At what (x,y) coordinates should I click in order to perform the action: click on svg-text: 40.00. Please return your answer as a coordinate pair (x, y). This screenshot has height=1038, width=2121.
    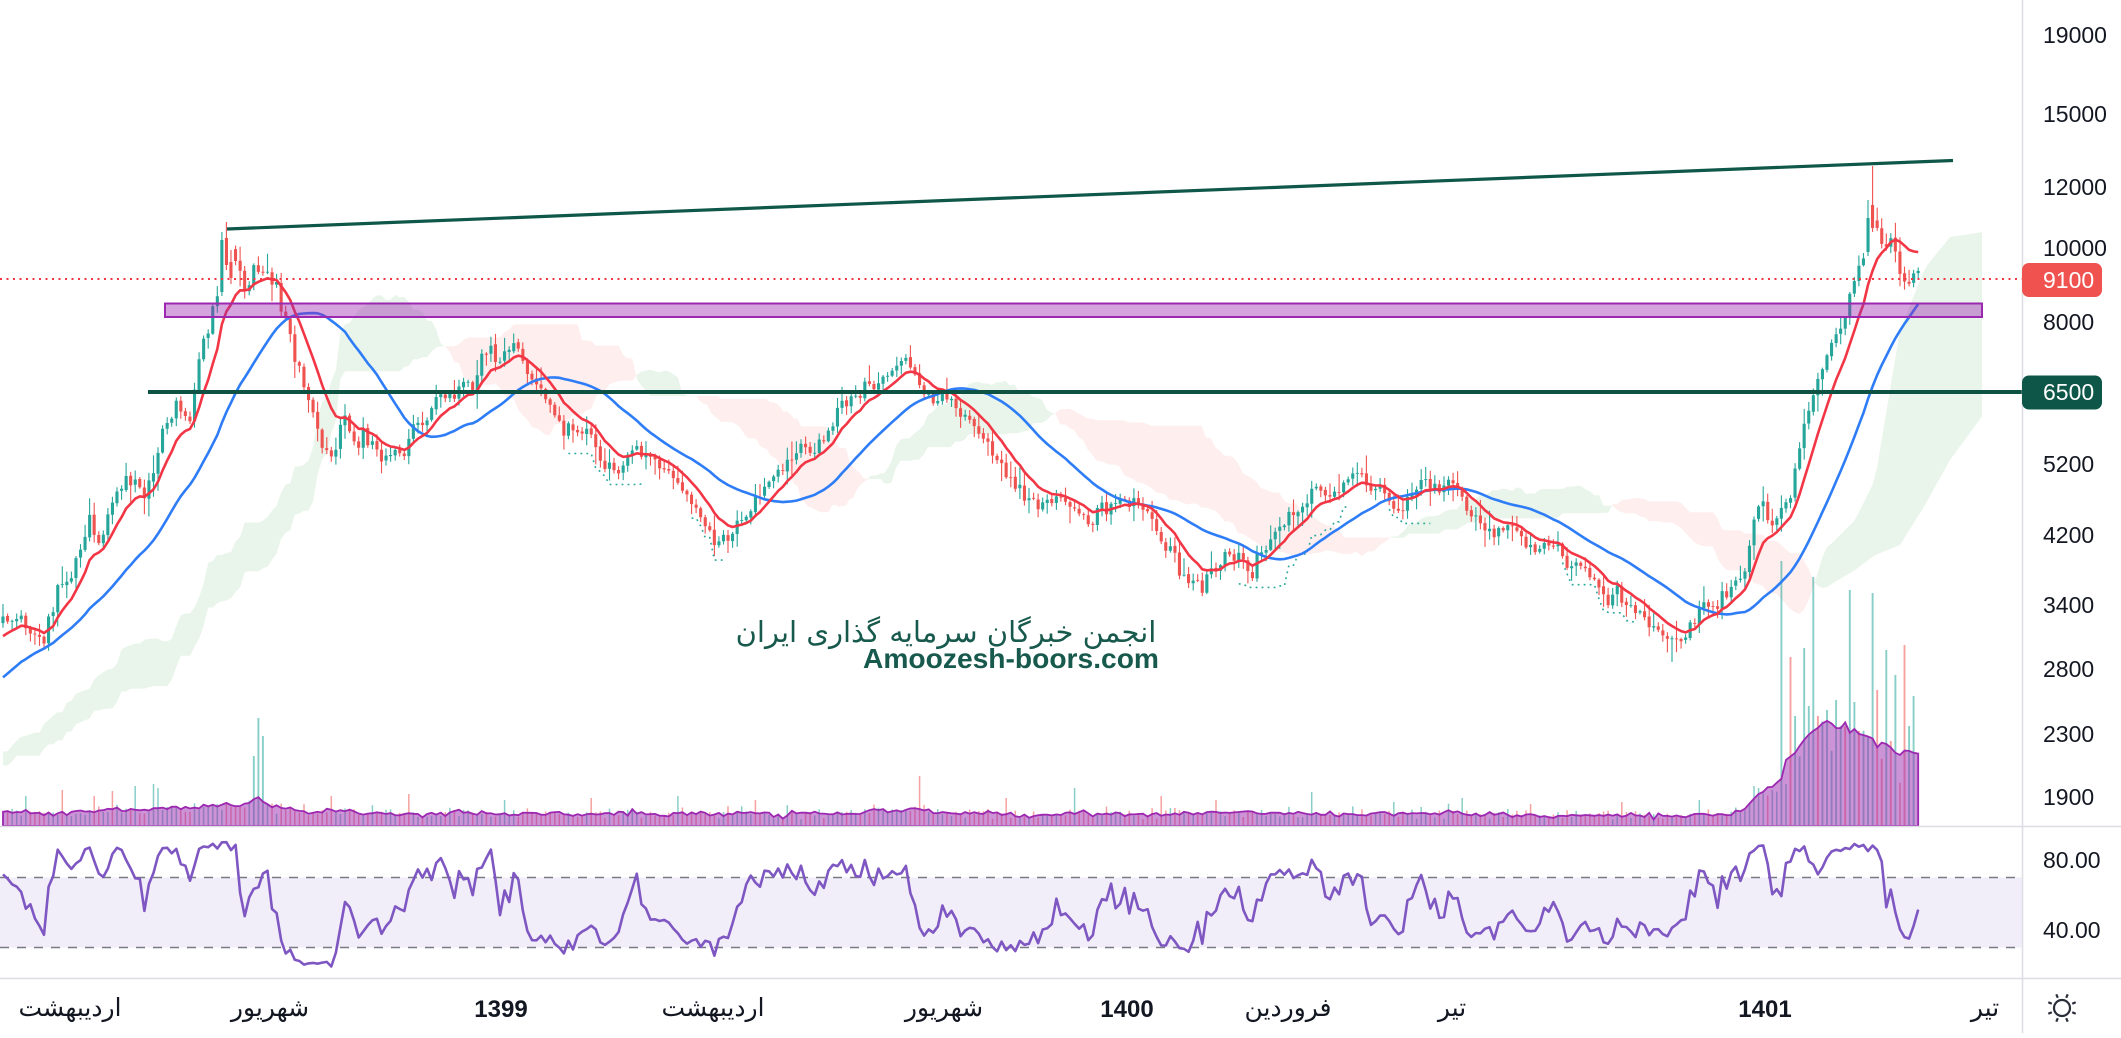
    Looking at the image, I should click on (2072, 930).